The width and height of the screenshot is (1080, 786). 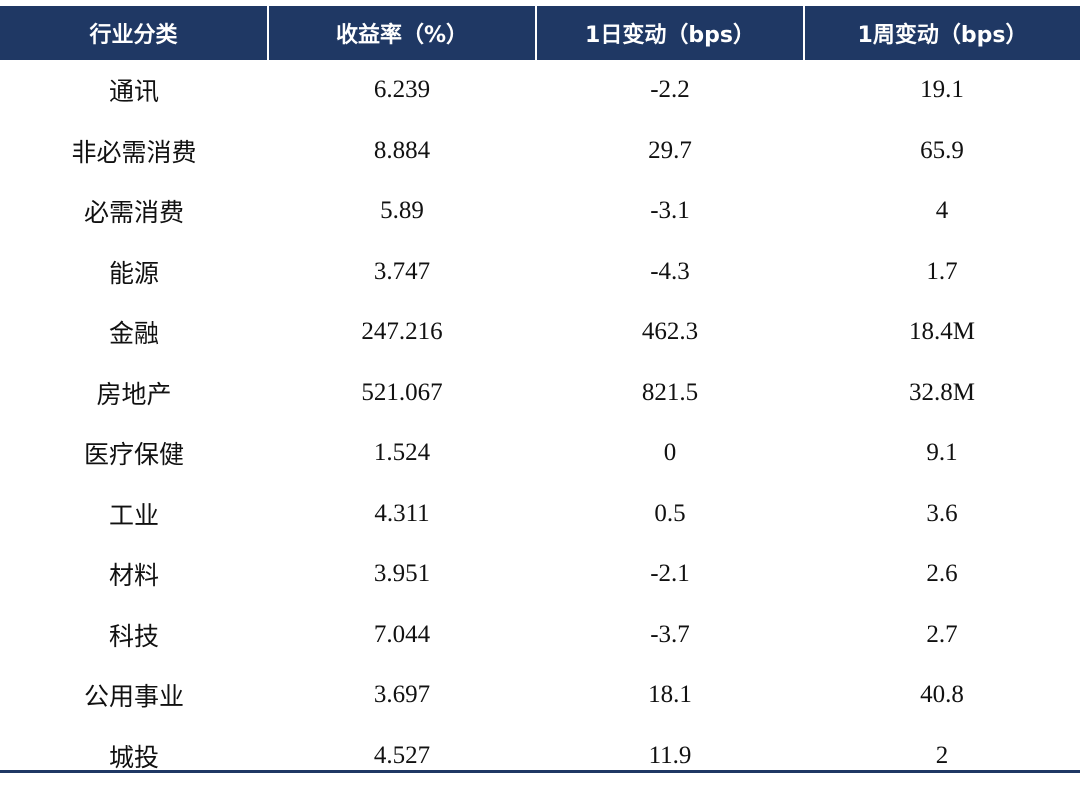 What do you see at coordinates (670, 151) in the screenshot?
I see `change-1d-cell: 29.7` at bounding box center [670, 151].